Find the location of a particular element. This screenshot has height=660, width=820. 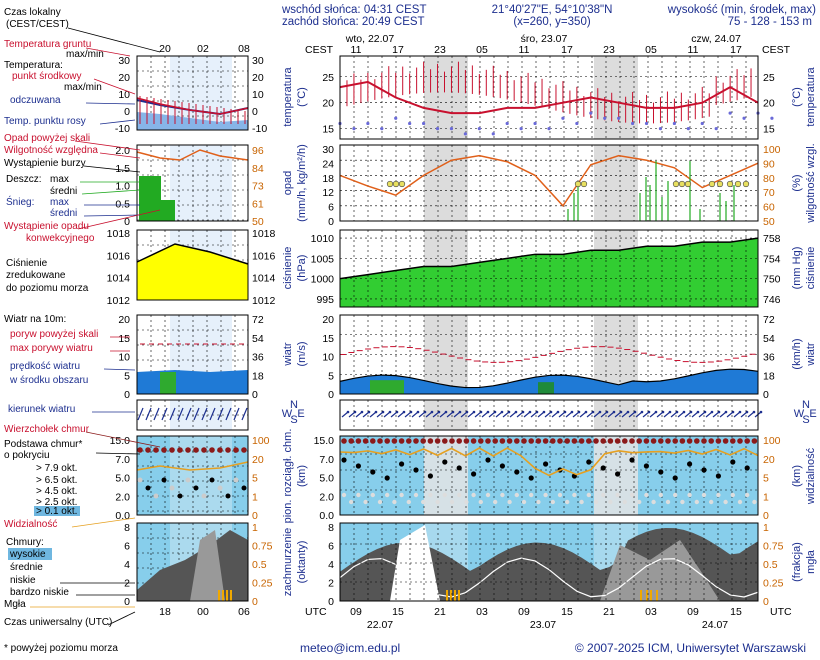

elevation-title: wysokość (min, środek, max) is located at coordinates (741, 10).